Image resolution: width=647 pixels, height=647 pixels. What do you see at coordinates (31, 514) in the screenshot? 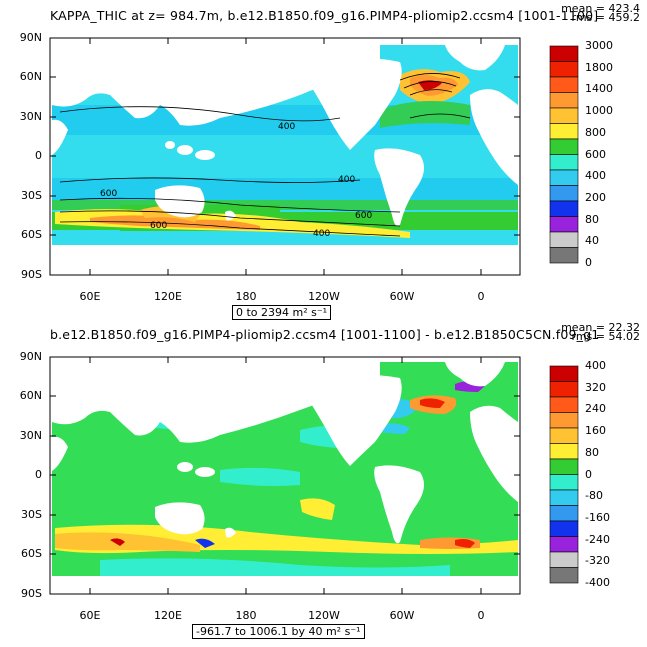
I see `bottom-lat-label: 30S` at bounding box center [31, 514].